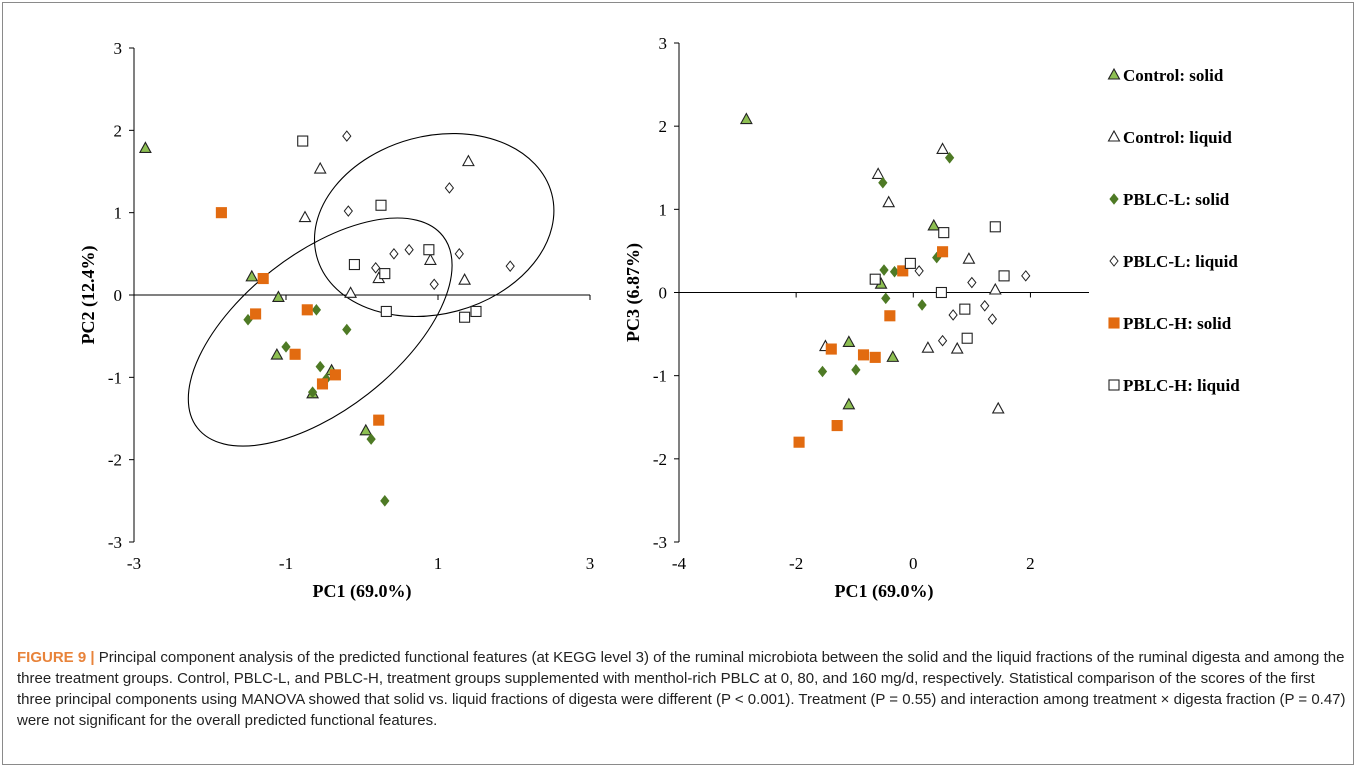 This screenshot has width=1358, height=769. What do you see at coordinates (438, 563) in the screenshot?
I see `pc2-x-tick-label: 1` at bounding box center [438, 563].